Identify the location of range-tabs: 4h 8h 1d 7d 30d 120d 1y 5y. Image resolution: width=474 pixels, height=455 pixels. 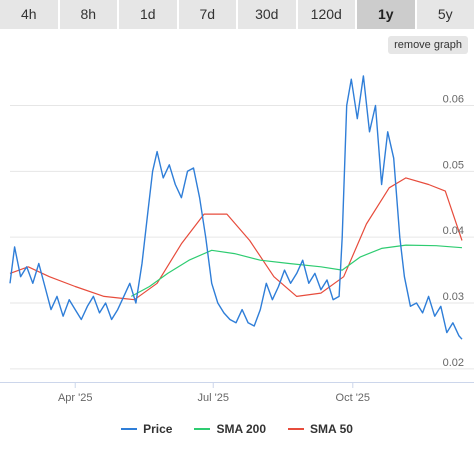
(237, 14).